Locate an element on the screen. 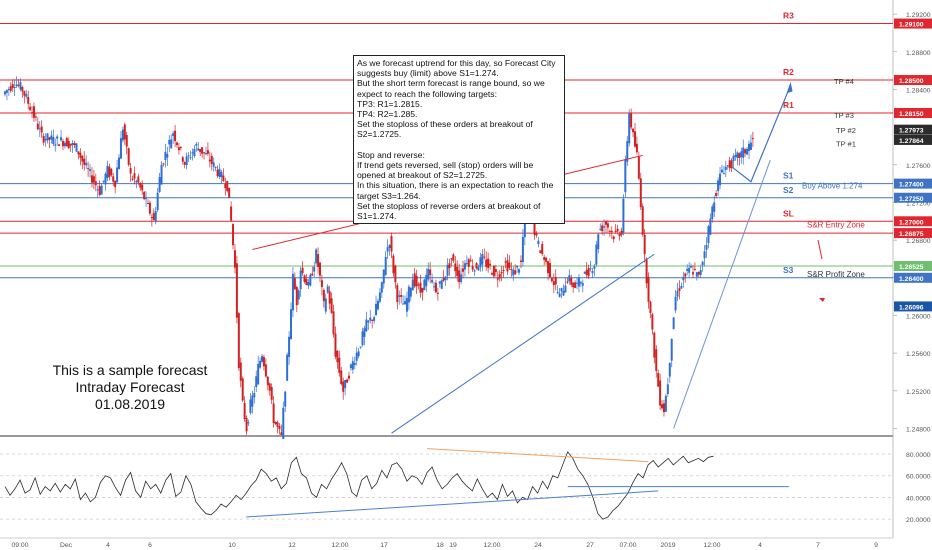 The height and width of the screenshot is (550, 932). time-tick-label: 10 is located at coordinates (232, 545).